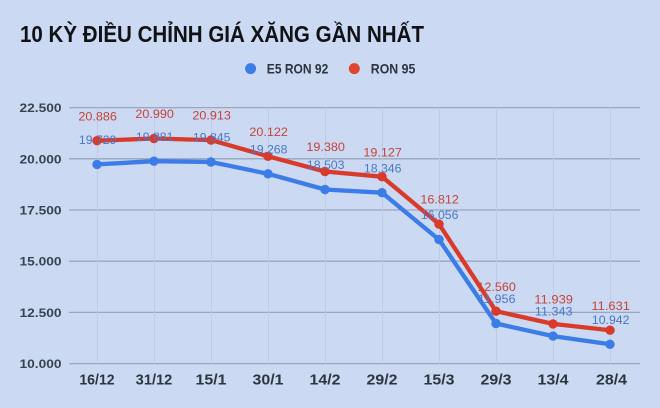 The image size is (660, 408). Describe the element at coordinates (41, 159) in the screenshot. I see `svg-text: 20.000` at that location.